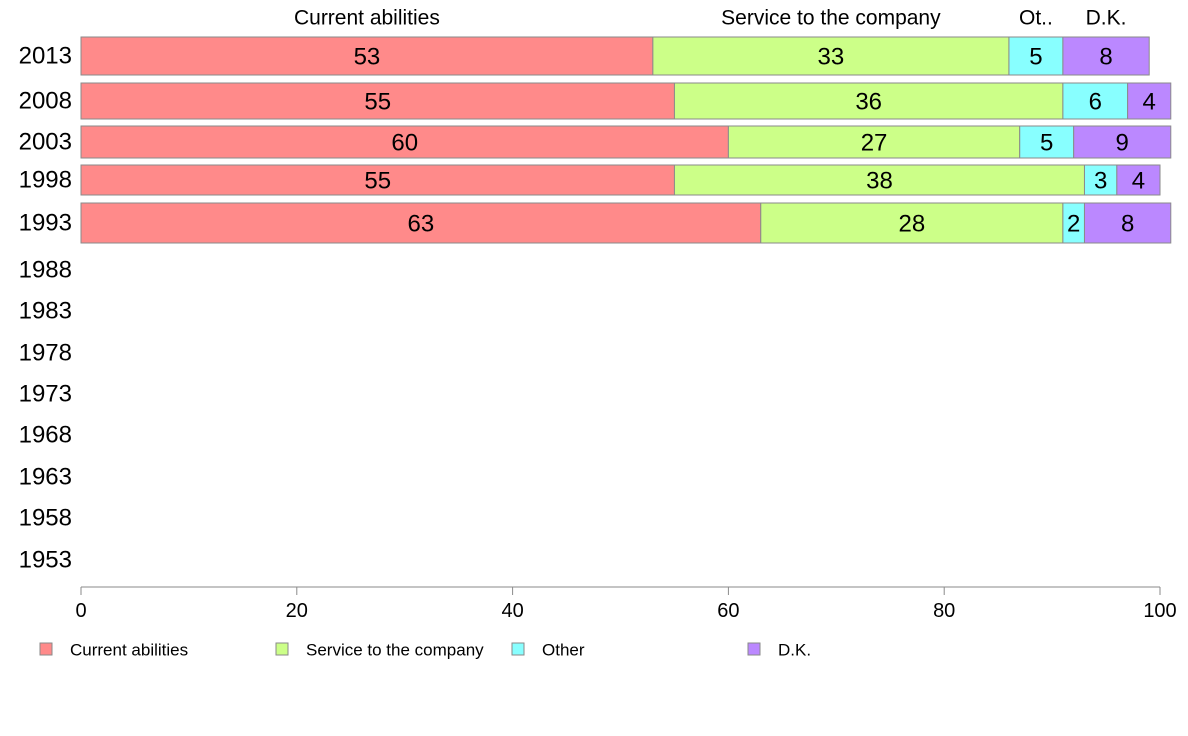  What do you see at coordinates (45, 435) in the screenshot?
I see `category-label: 1968` at bounding box center [45, 435].